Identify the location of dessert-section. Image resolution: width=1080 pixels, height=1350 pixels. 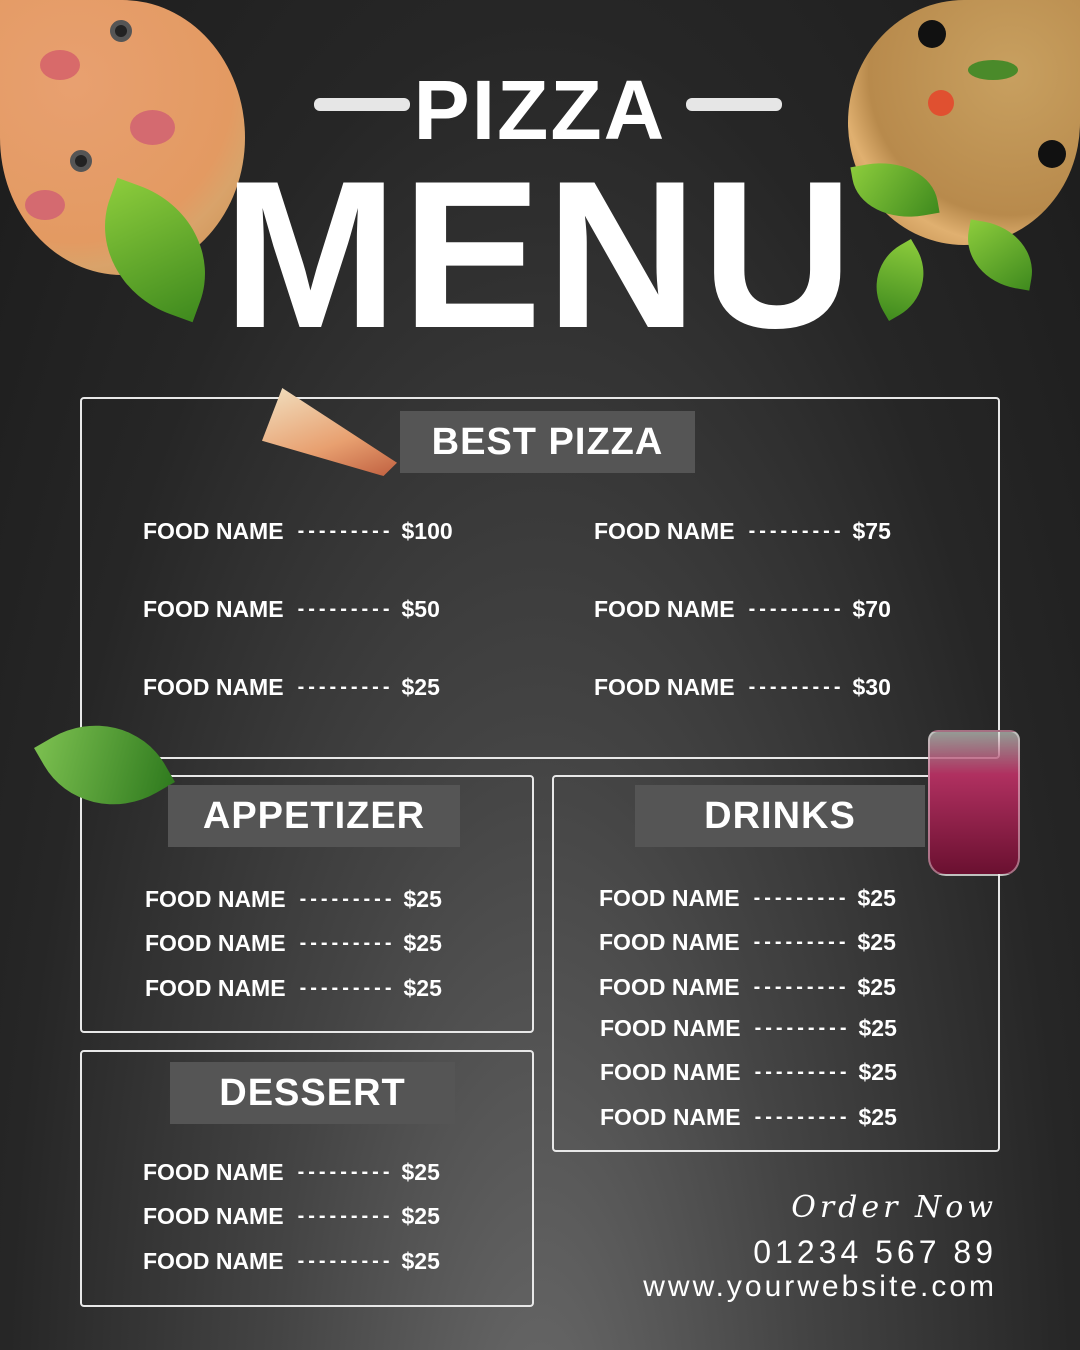
(307, 1178).